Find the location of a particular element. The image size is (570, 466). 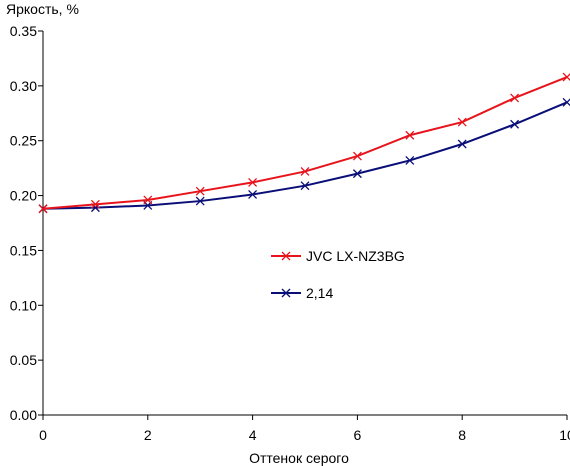

y-tick-label: 0.30 is located at coordinates (23, 86).